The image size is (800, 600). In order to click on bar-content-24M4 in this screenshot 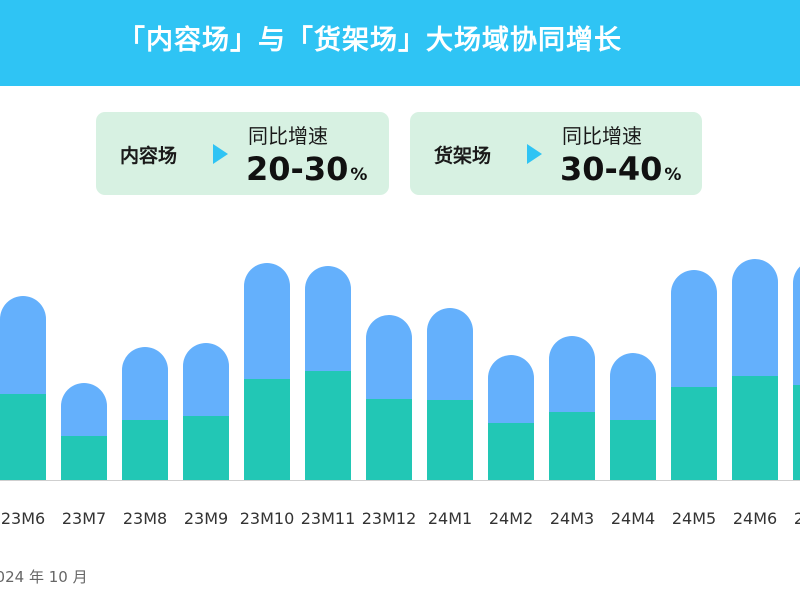, I will do `click(633, 450)`.